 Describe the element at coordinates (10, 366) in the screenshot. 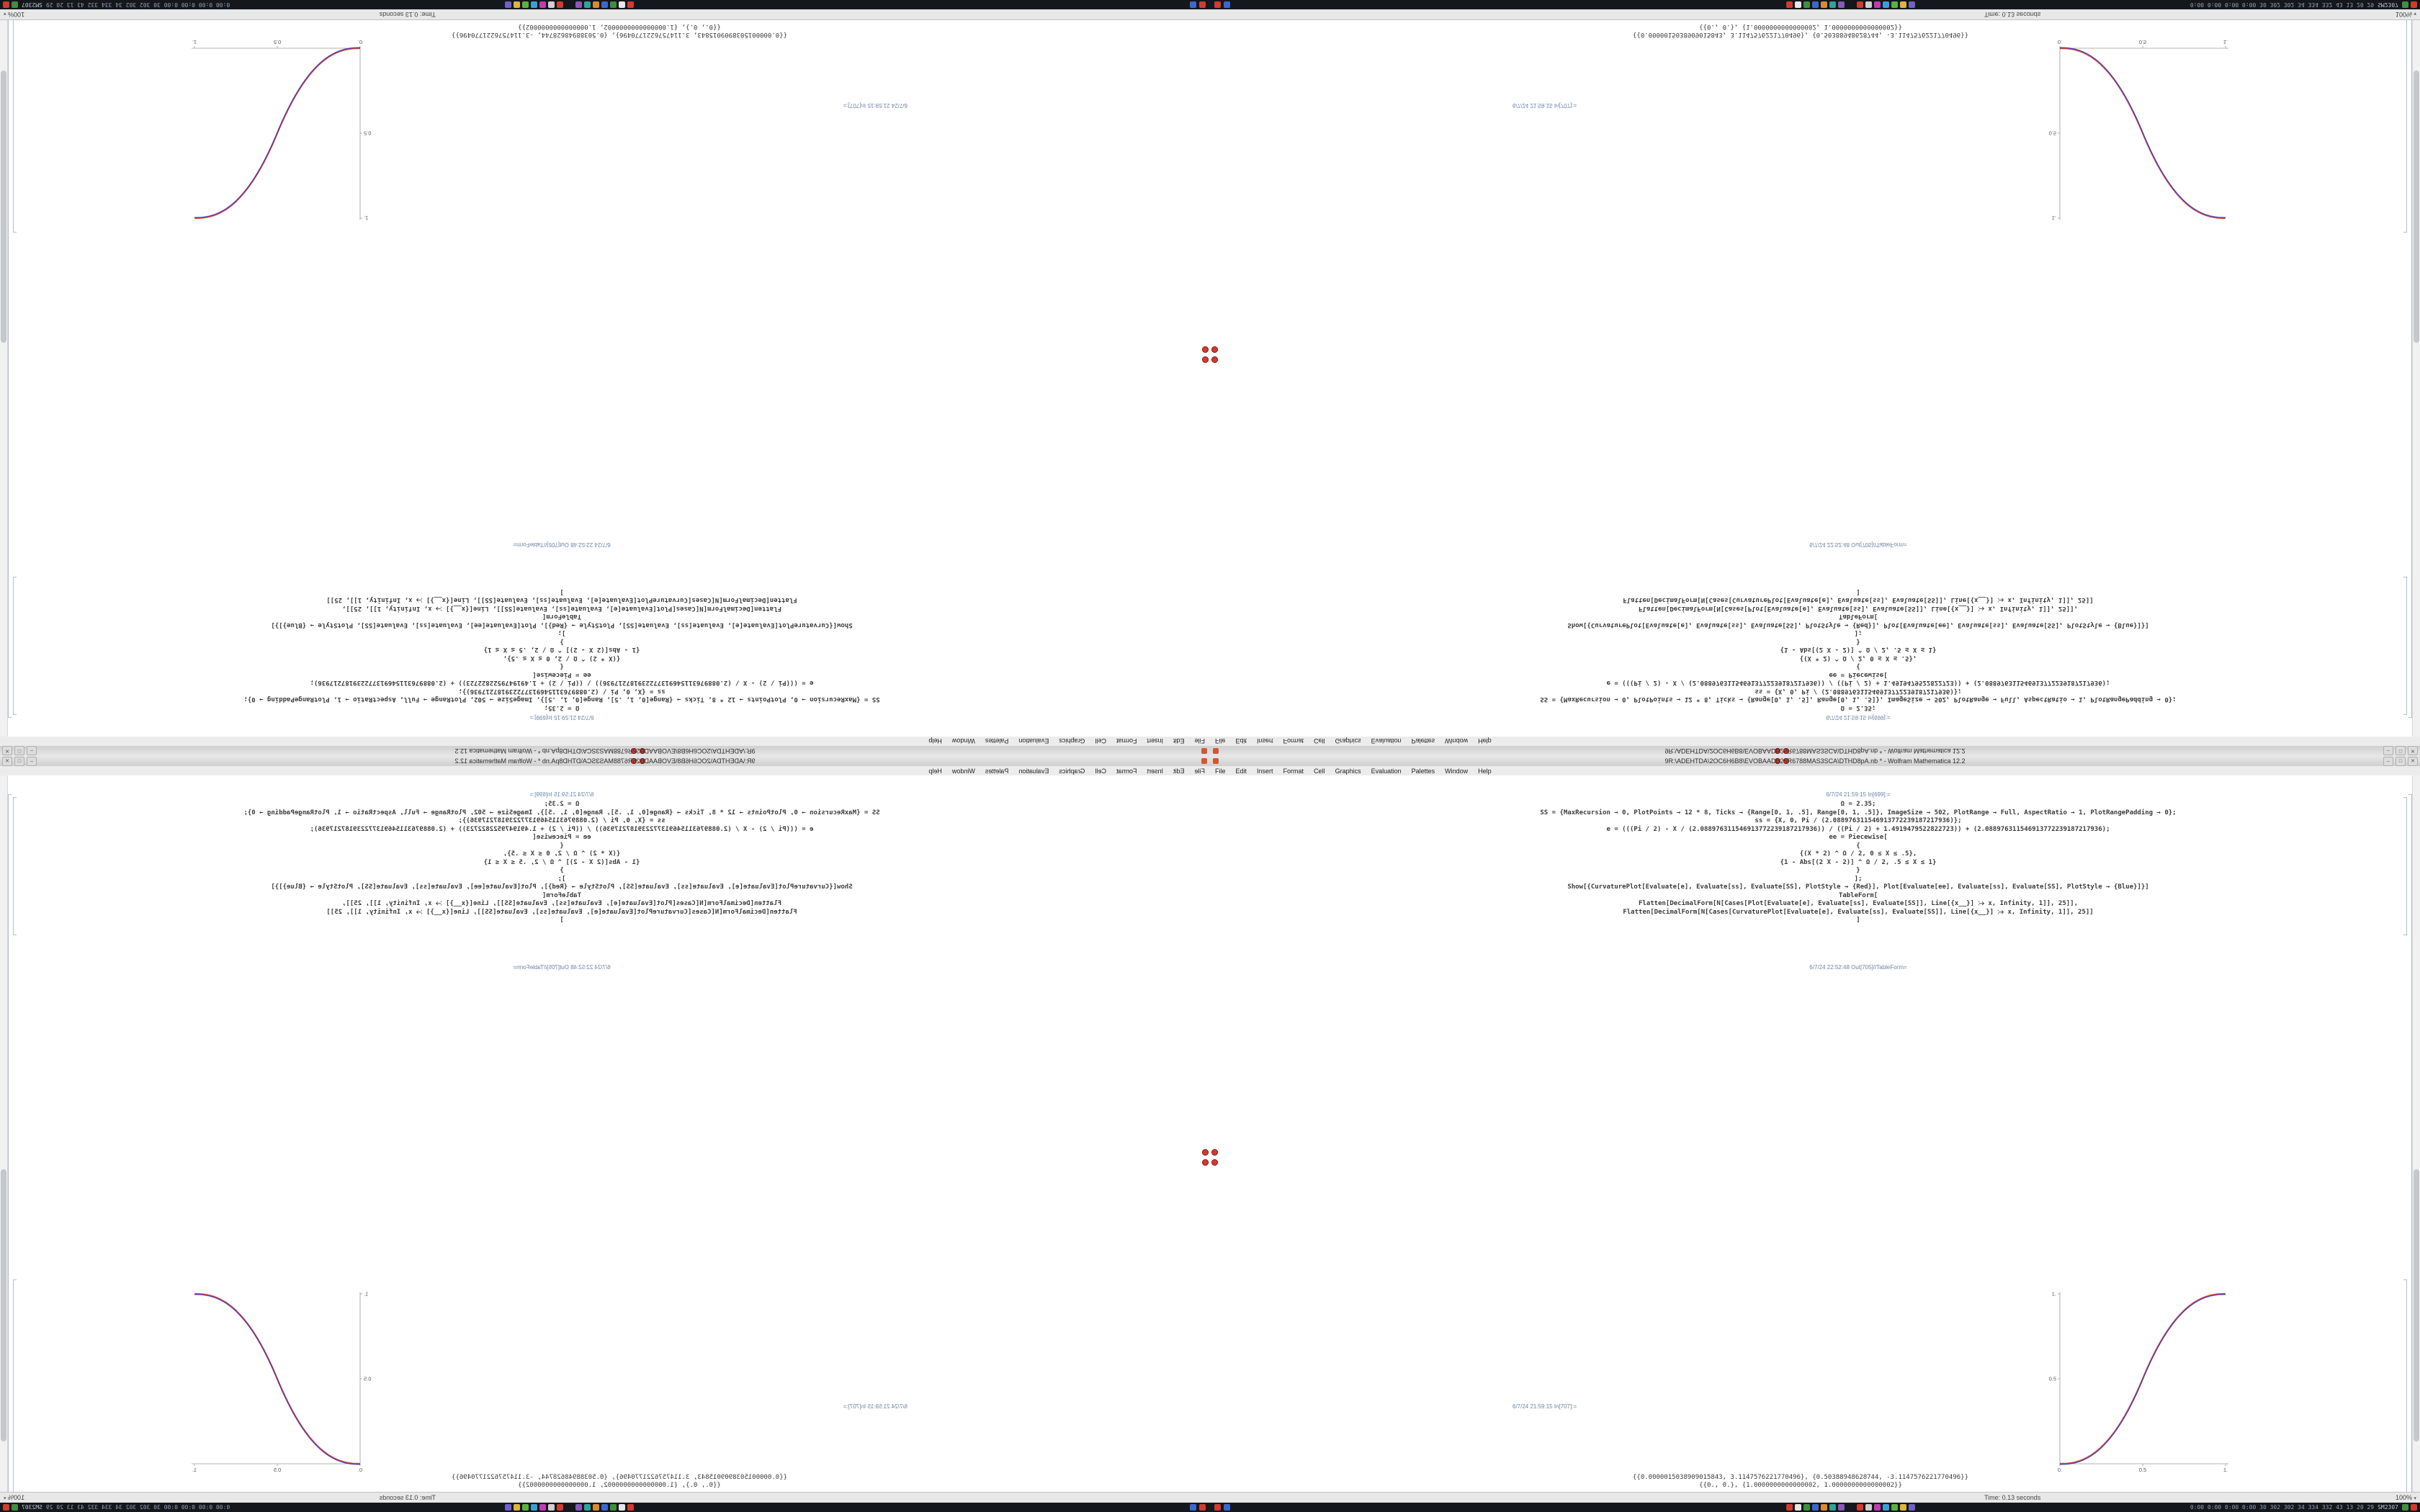

I see `cell-bracket-group` at that location.